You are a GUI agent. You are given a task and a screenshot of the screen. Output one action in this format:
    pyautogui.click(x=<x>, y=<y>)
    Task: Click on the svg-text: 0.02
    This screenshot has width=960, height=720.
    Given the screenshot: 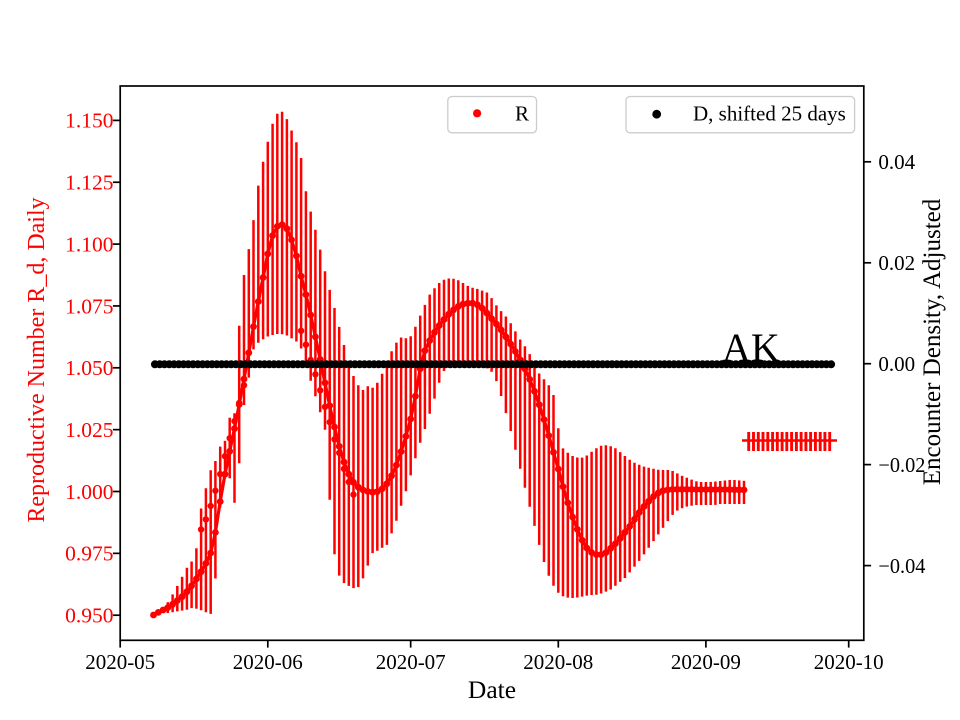 What is the action you would take?
    pyautogui.click(x=896, y=263)
    